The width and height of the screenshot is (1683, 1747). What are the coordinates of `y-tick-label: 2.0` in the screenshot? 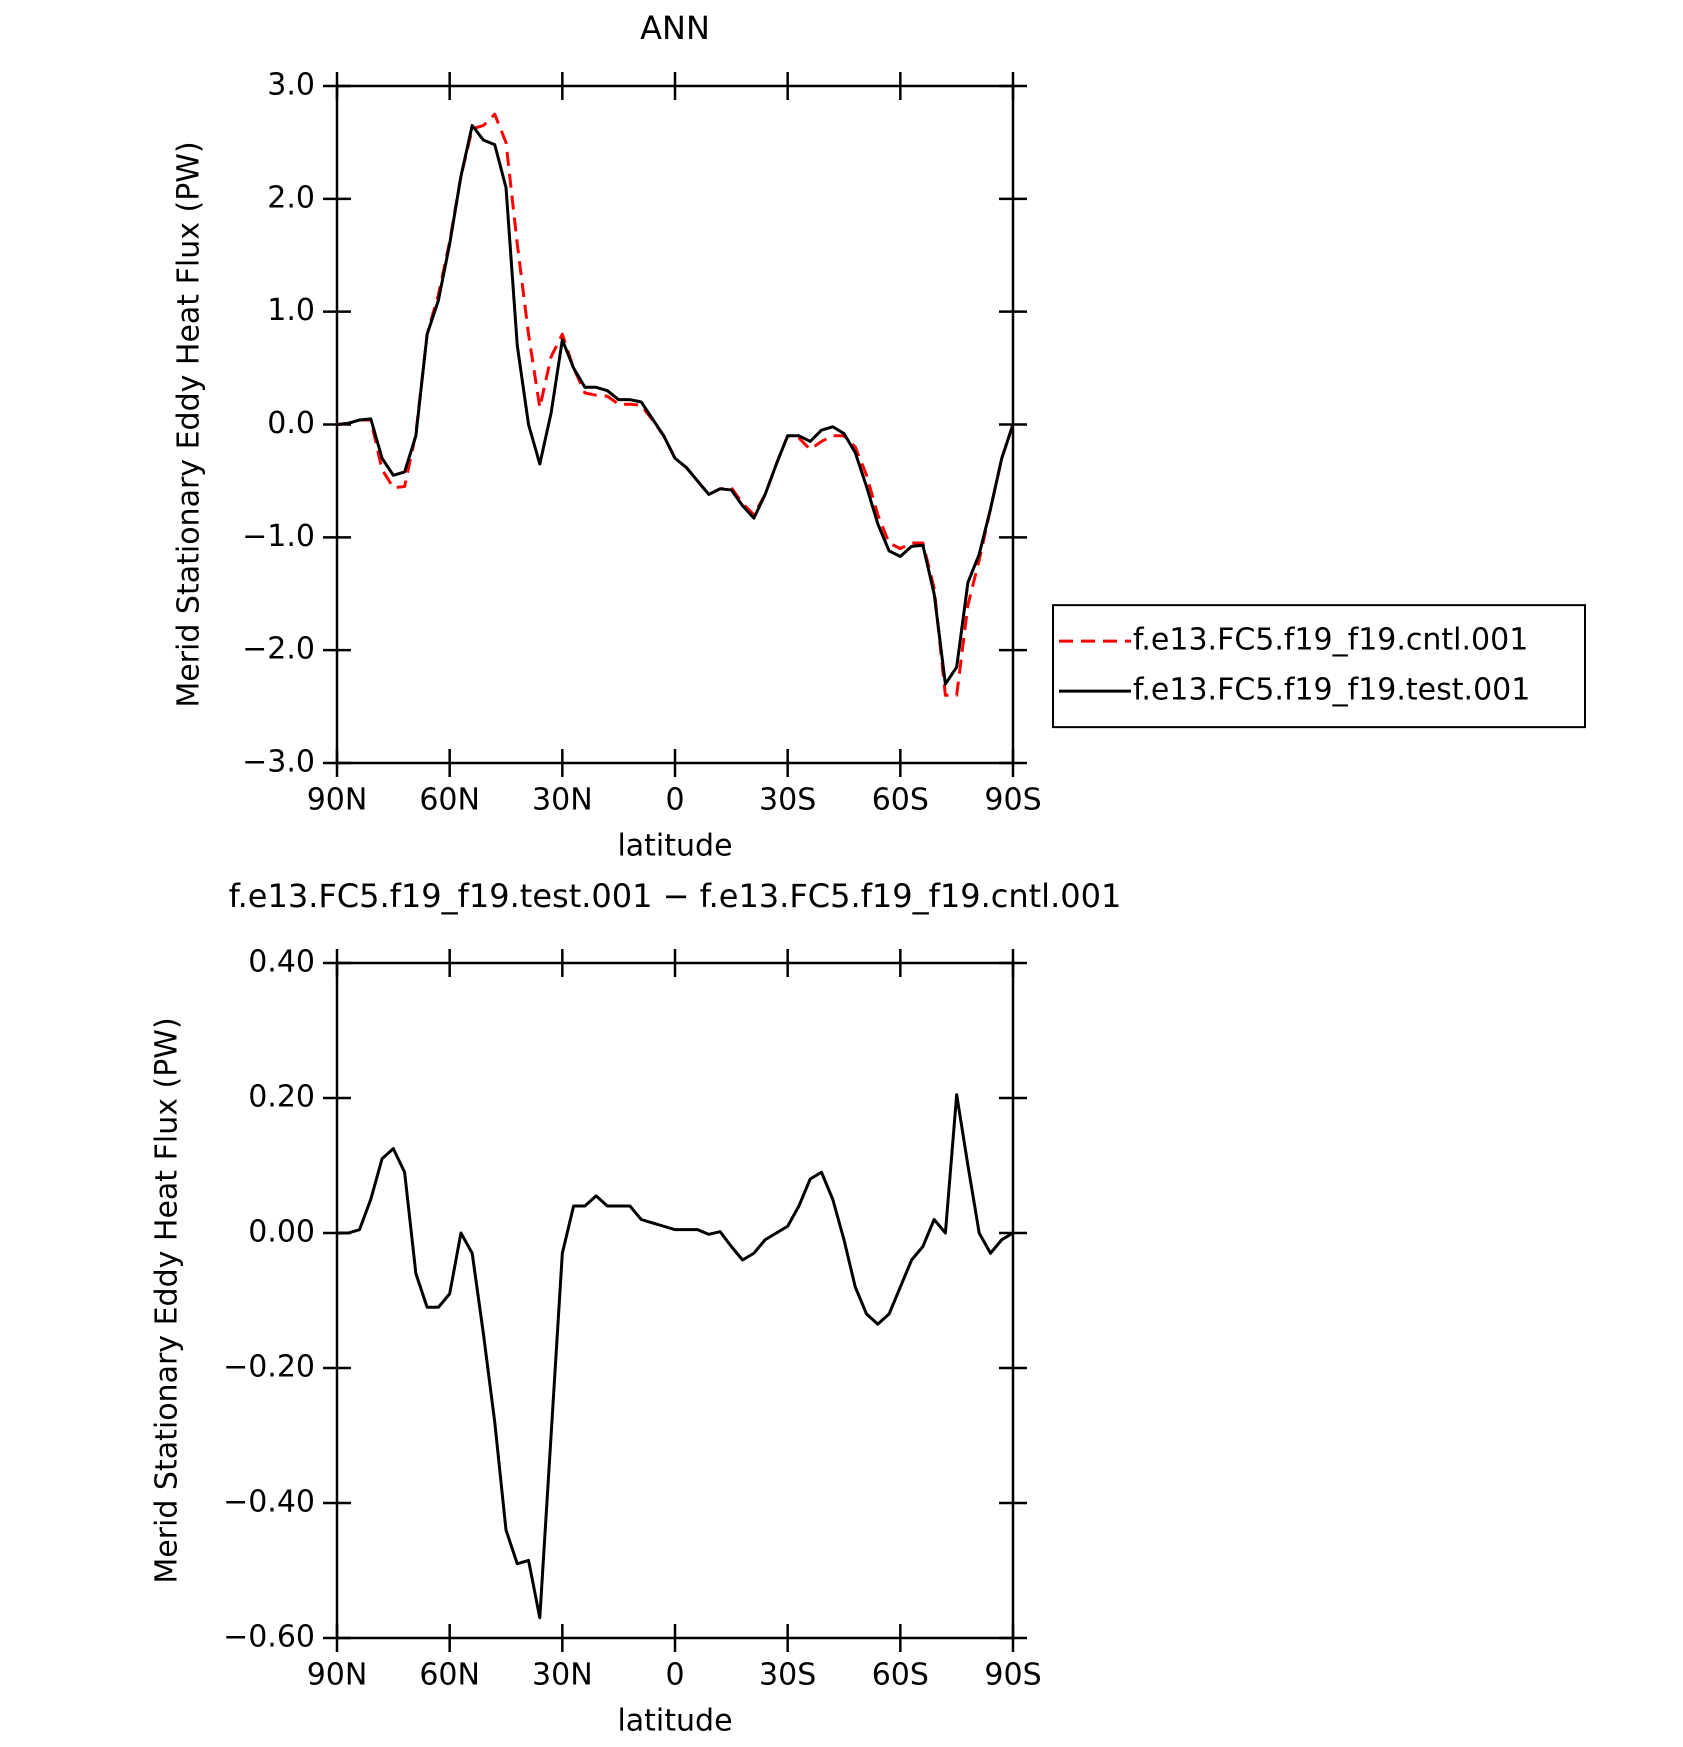 It's located at (291, 197).